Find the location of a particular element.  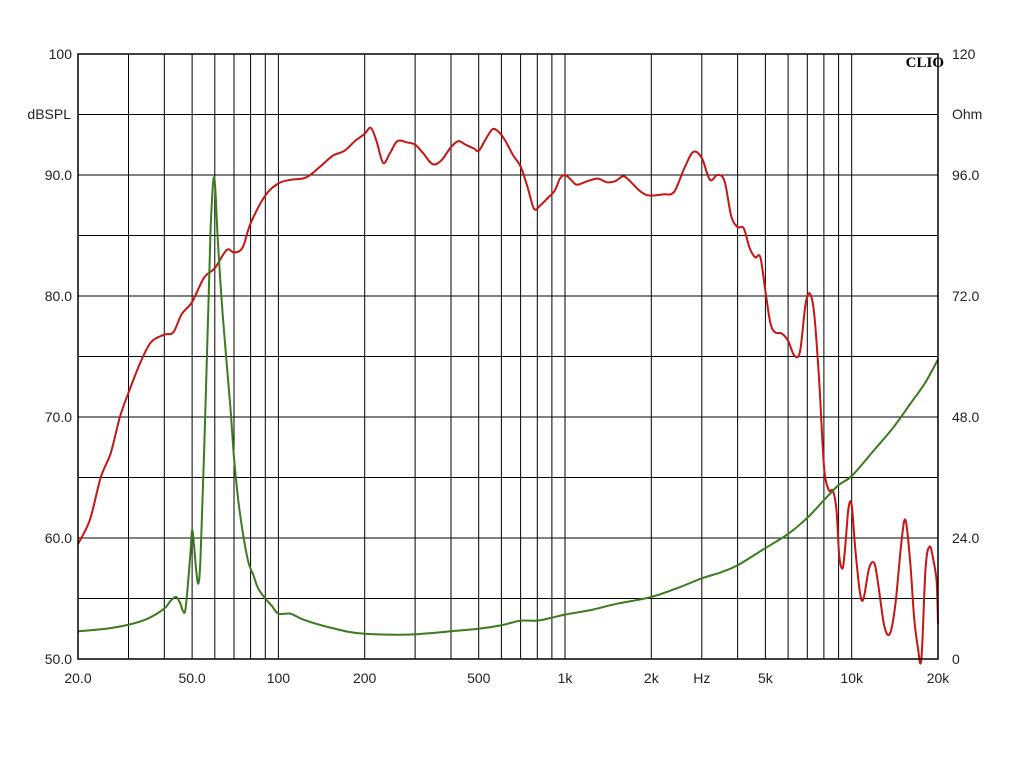

left-axis-tick-label: 80.0 is located at coordinates (58, 296).